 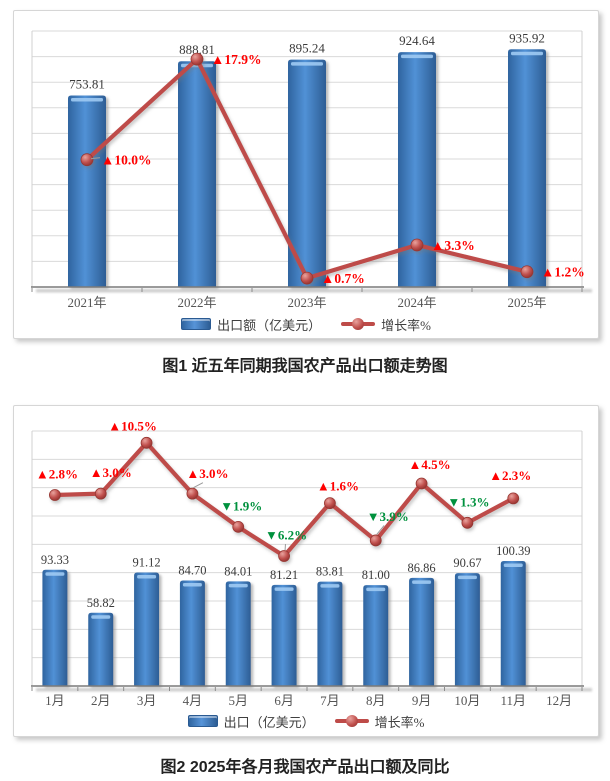 I want to click on growth-label: ▲4.5%, so click(x=430, y=464).